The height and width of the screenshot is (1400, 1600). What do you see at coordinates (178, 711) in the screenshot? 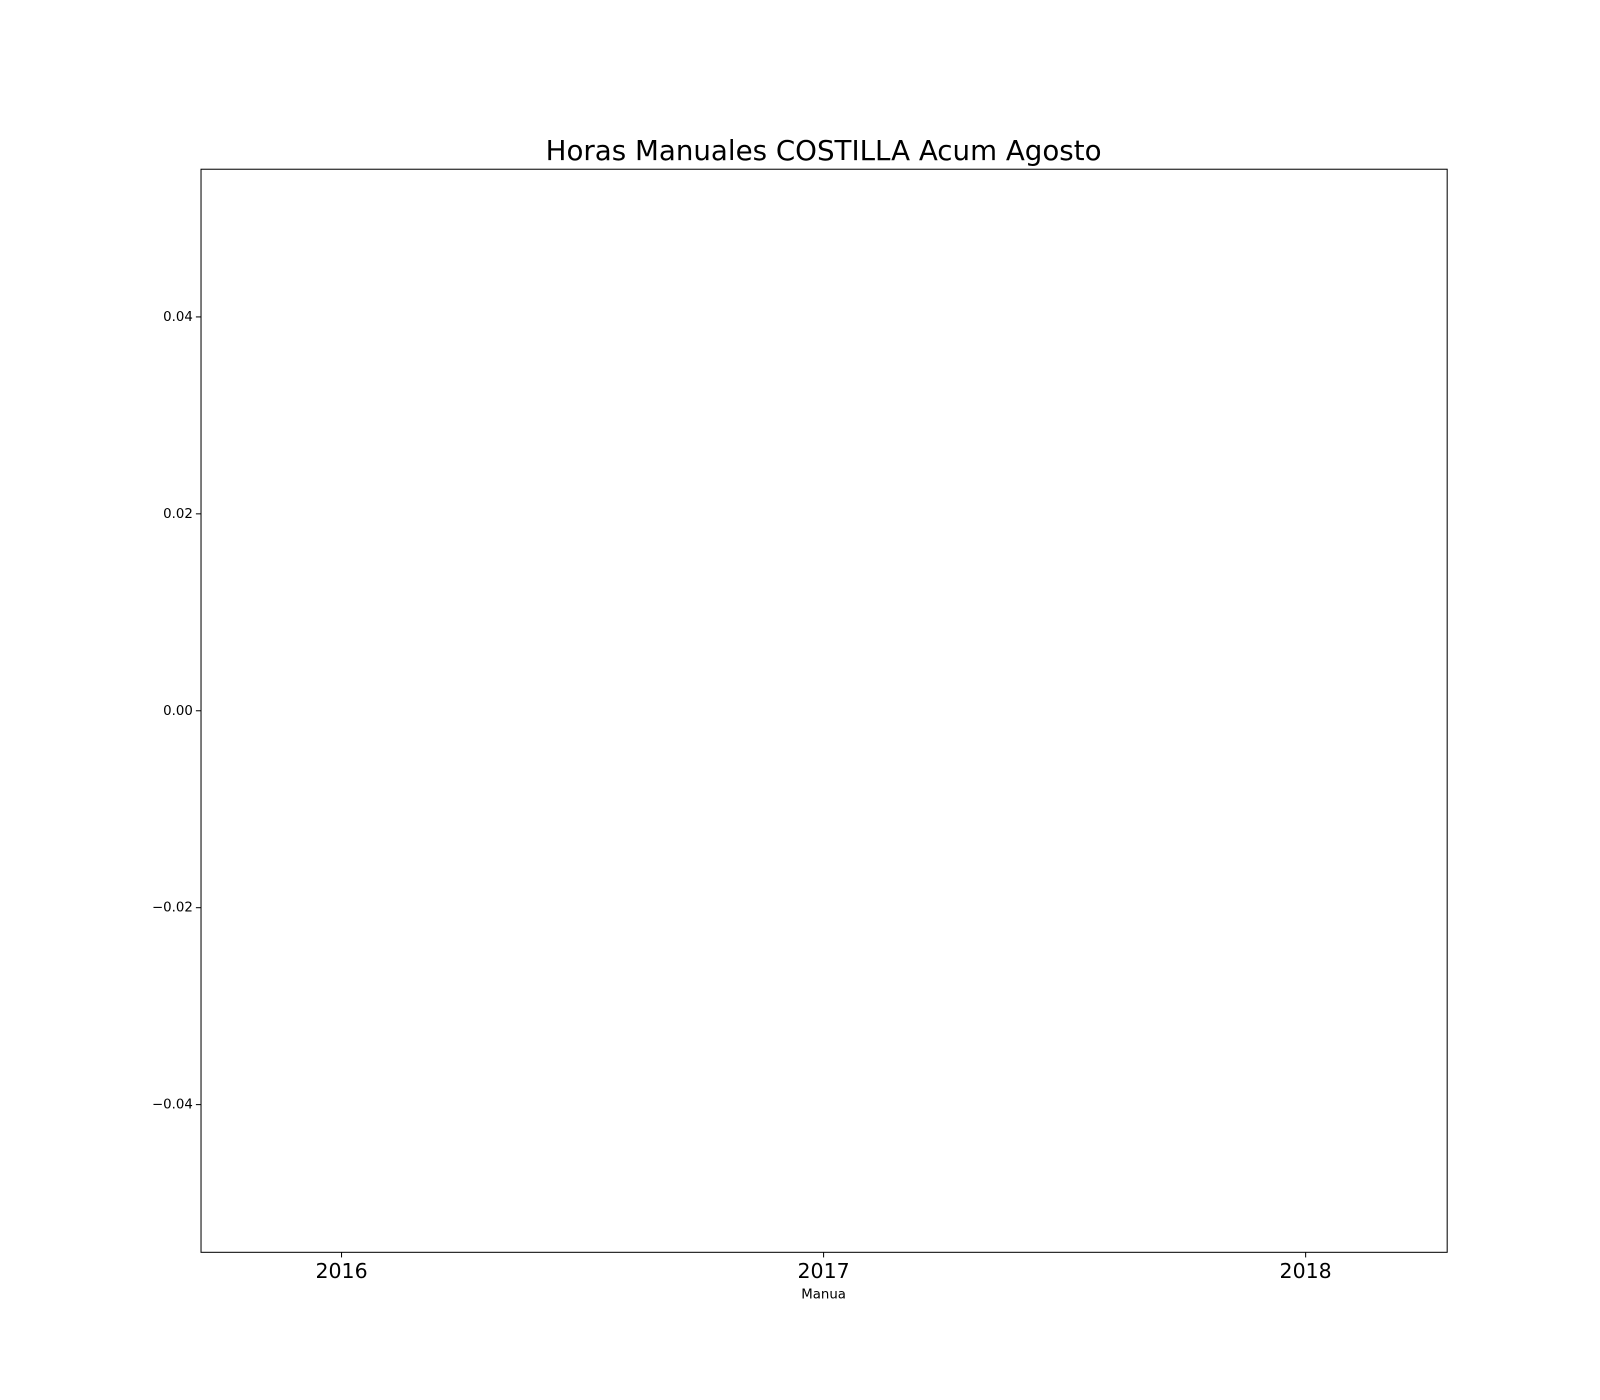
I see `y-tick-label: 0.00` at bounding box center [178, 711].